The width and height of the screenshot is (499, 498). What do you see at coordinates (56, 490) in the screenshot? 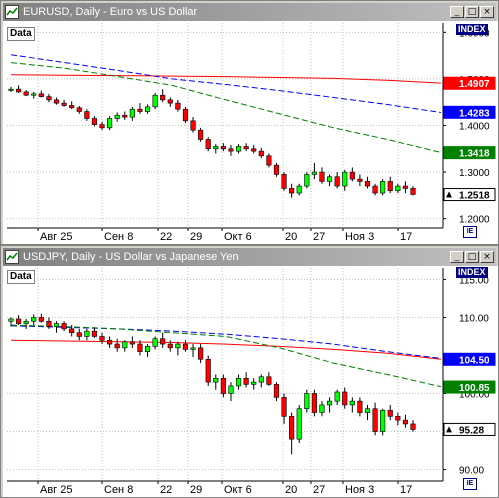
I see `x-tick-label: Авг 25` at bounding box center [56, 490].